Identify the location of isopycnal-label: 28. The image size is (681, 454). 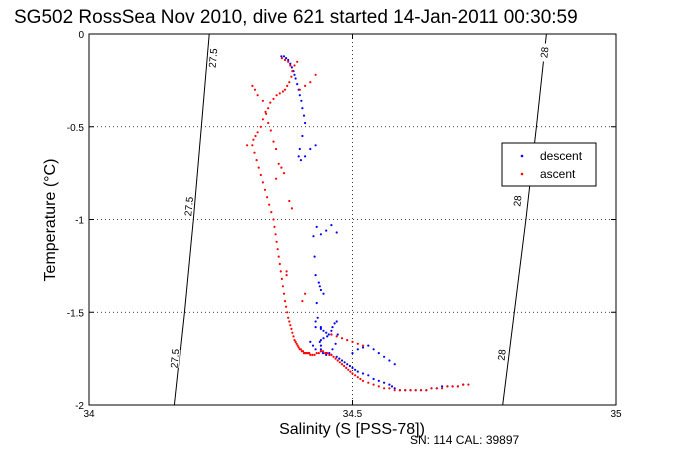
(545, 52).